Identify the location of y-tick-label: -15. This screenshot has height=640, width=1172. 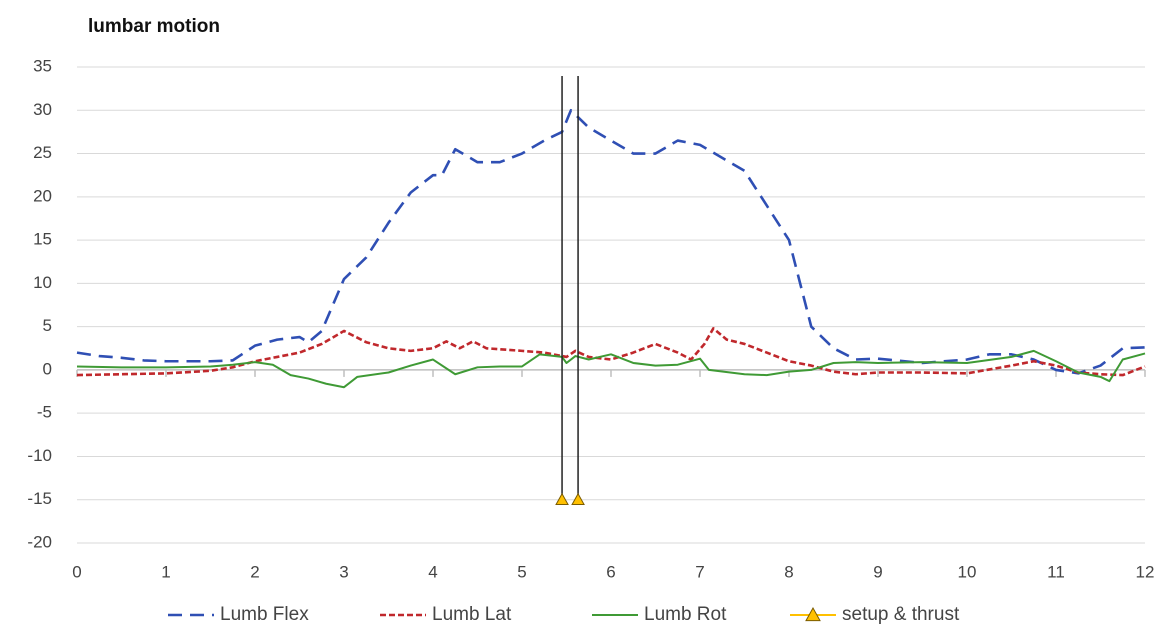
(39, 498).